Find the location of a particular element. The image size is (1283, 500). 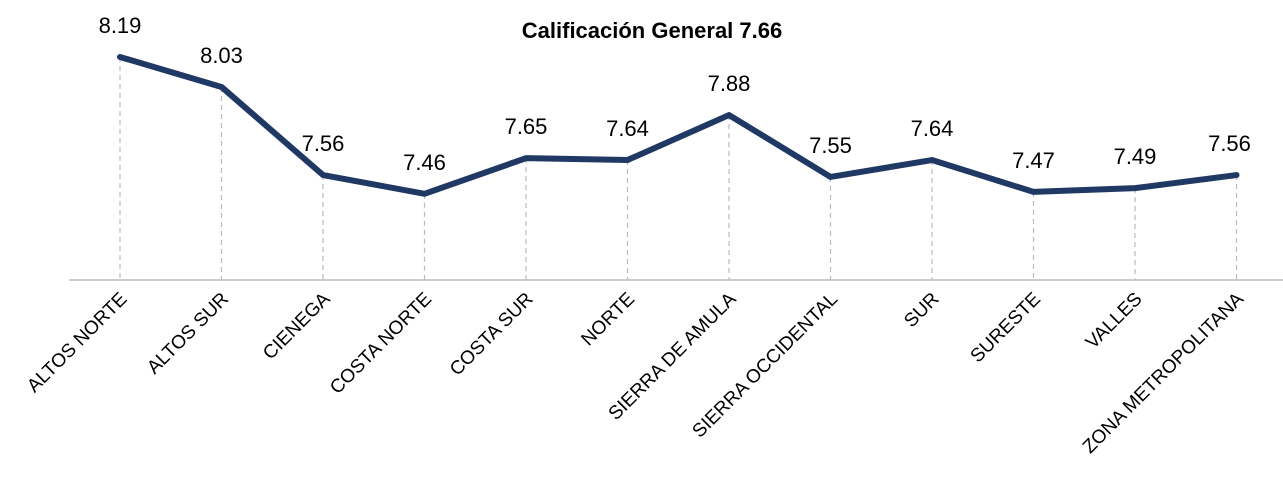

data-label: 7.88 is located at coordinates (729, 83).